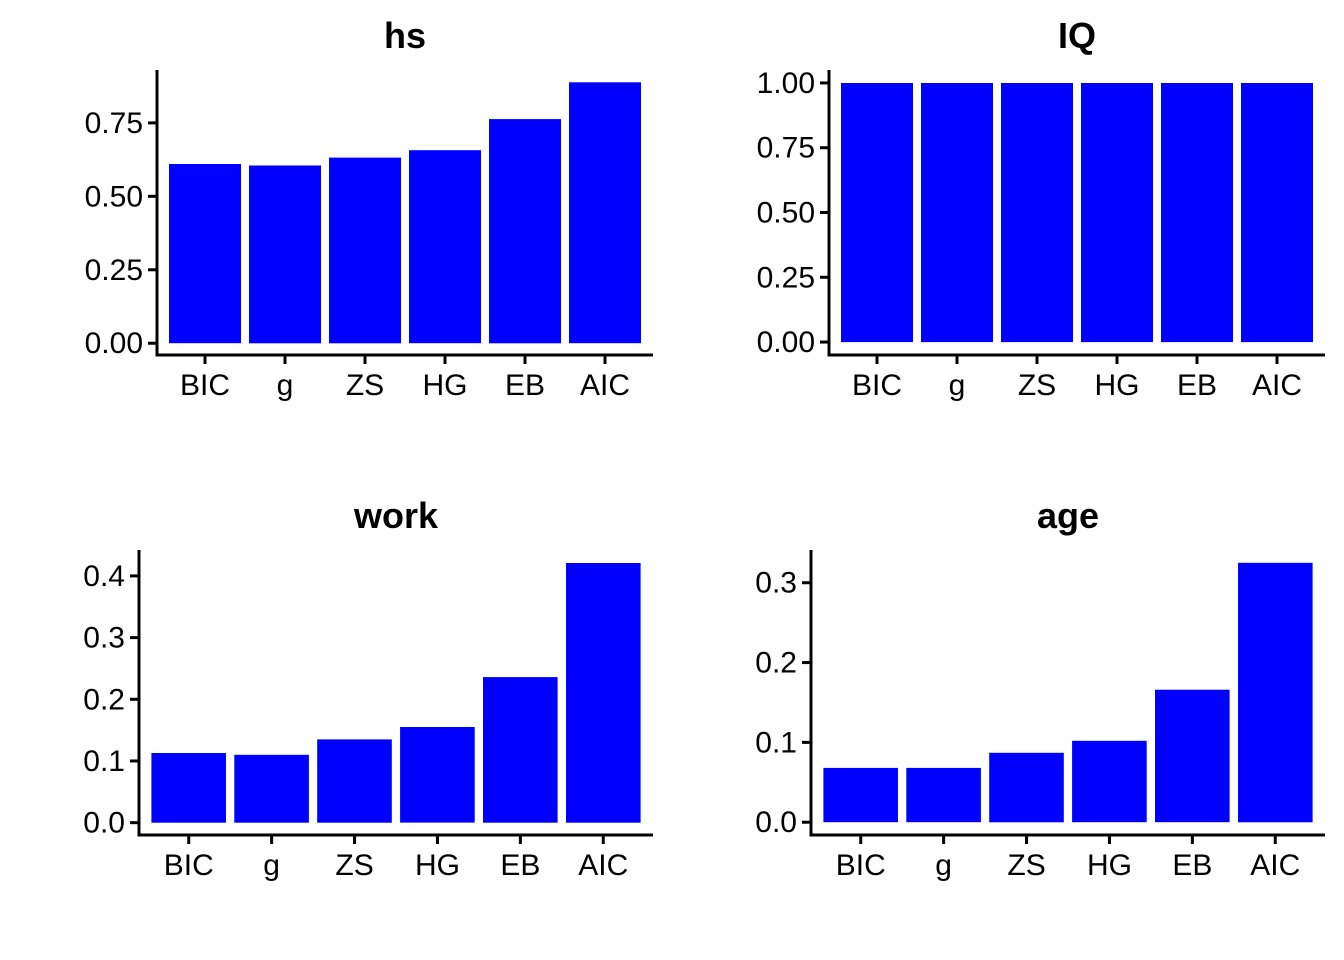  I want to click on panel-title: IQ, so click(1077, 35).